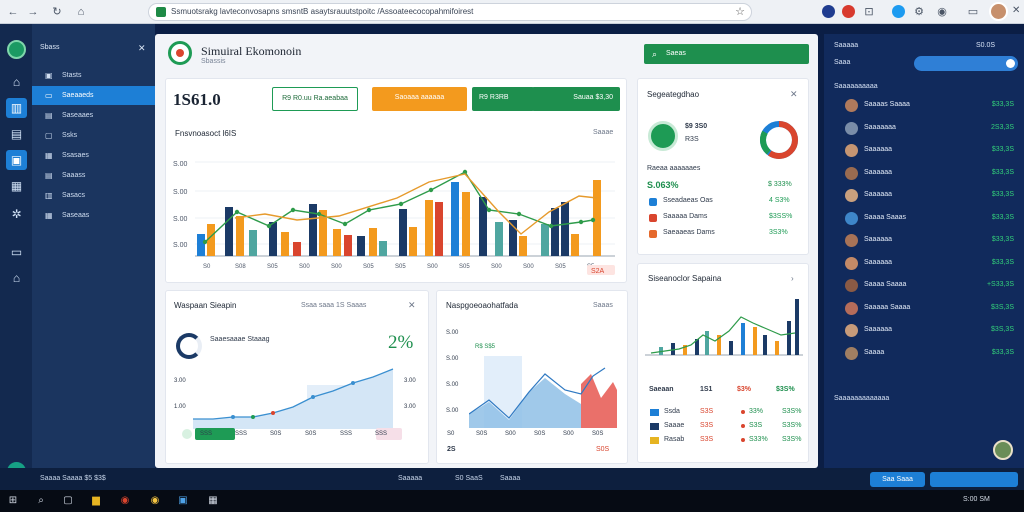 The image size is (1024, 512). Describe the element at coordinates (723, 166) in the screenshot. I see `gauge-card` at that location.